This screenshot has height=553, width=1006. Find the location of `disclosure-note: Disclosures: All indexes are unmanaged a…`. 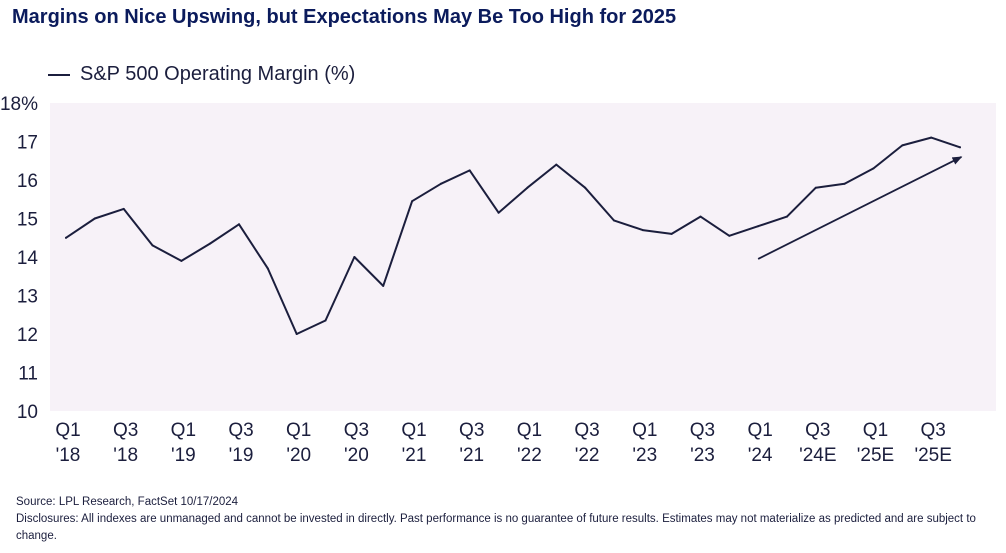

disclosure-note: Disclosures: All indexes are unmanaged a… is located at coordinates (496, 527).